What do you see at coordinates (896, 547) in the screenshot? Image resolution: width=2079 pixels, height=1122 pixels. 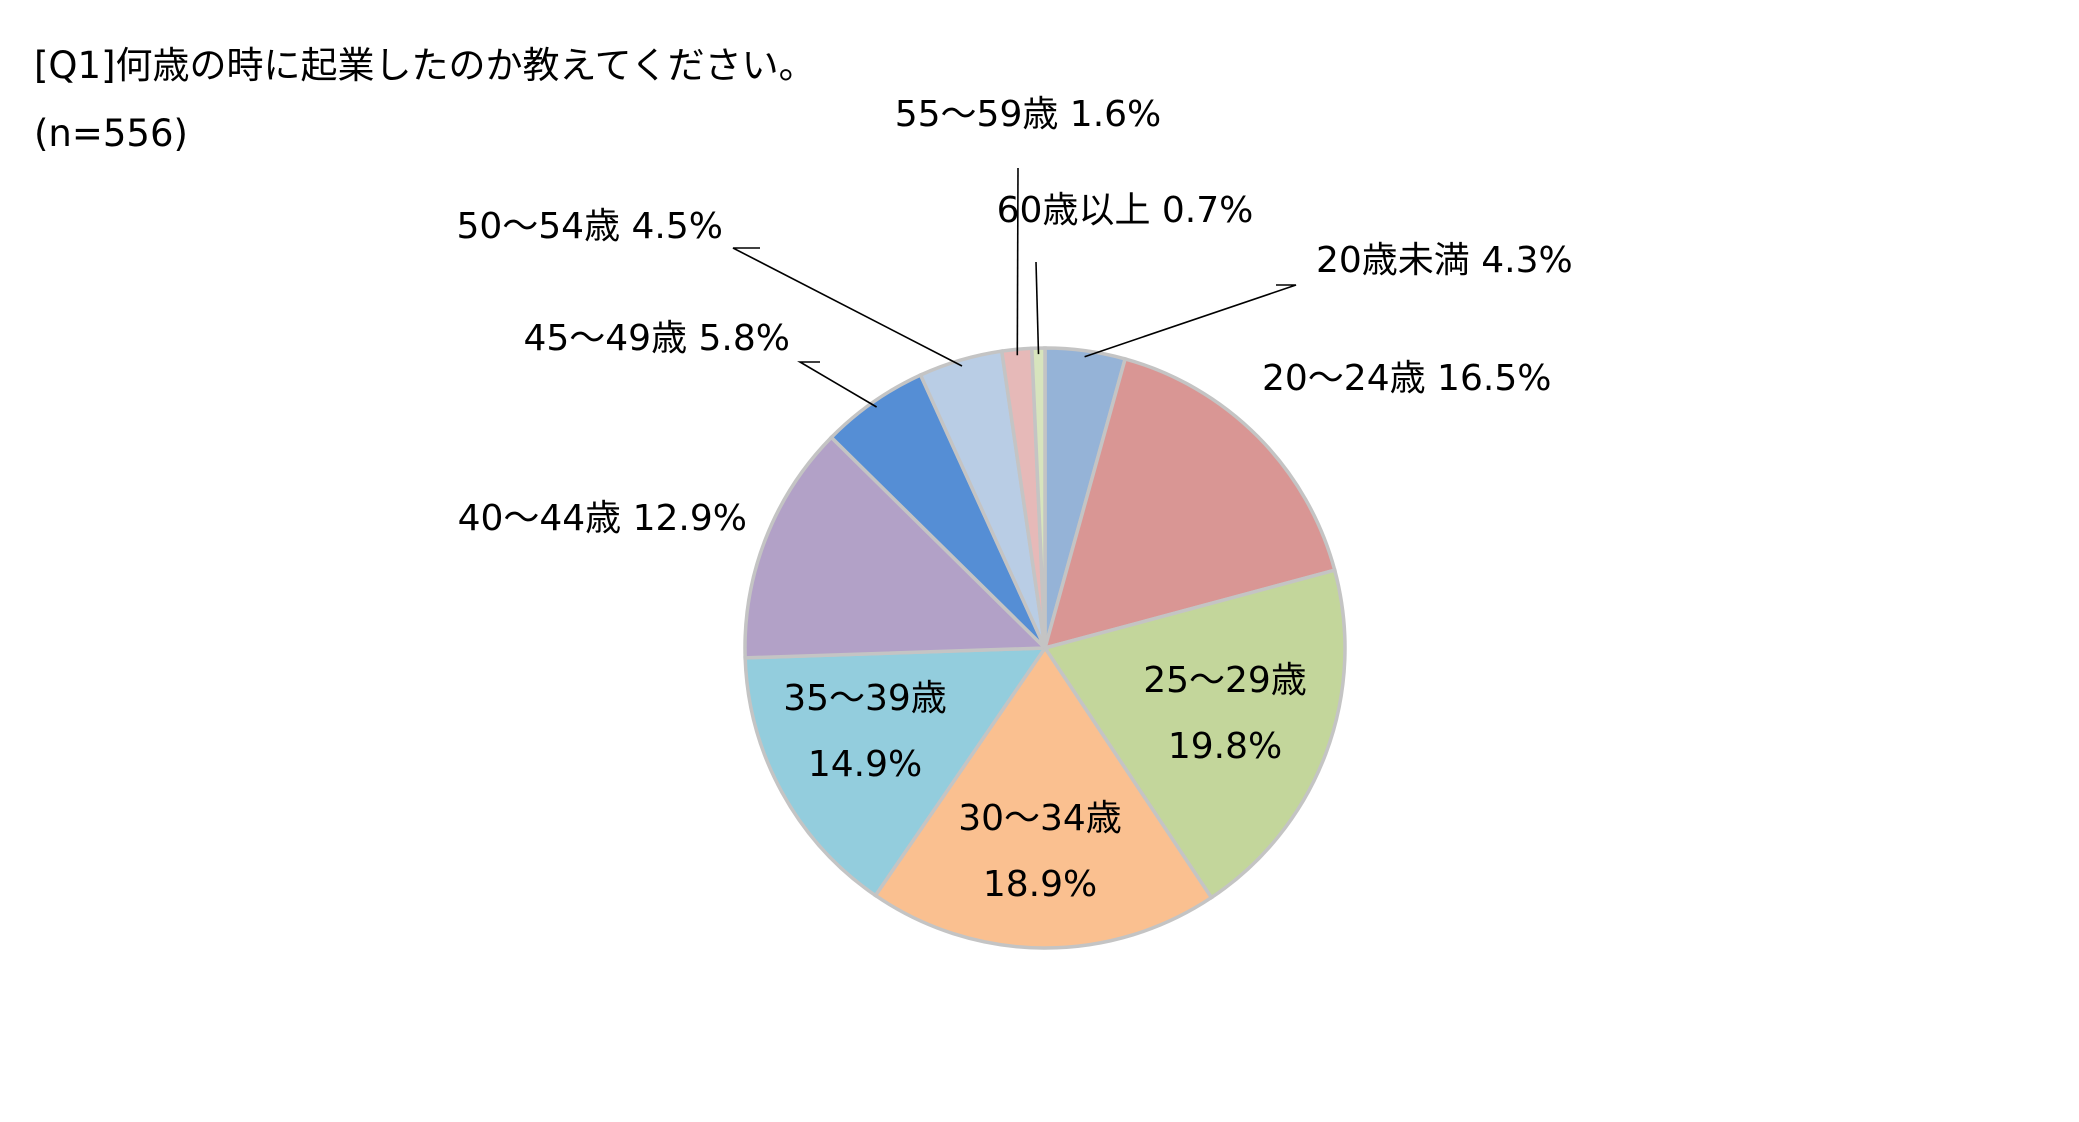 I see `slice-5-wedge` at bounding box center [896, 547].